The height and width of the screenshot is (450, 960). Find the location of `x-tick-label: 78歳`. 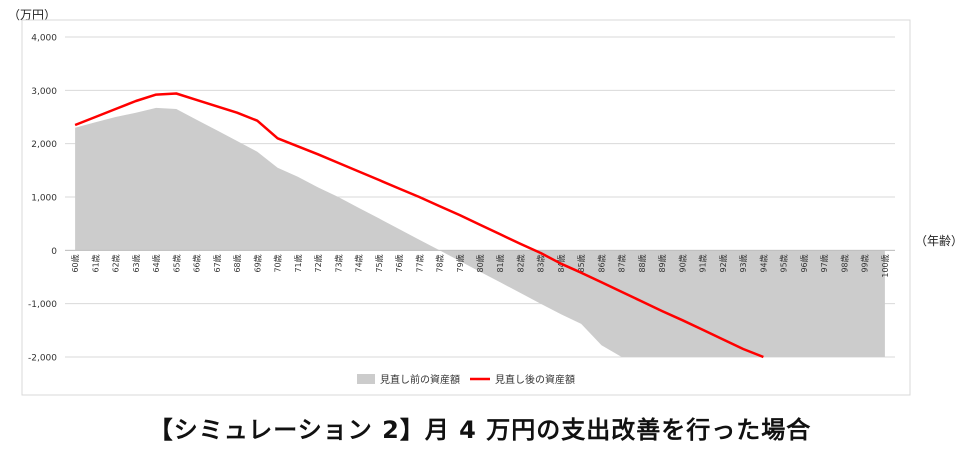

x-tick-label: 78歳 is located at coordinates (440, 263).